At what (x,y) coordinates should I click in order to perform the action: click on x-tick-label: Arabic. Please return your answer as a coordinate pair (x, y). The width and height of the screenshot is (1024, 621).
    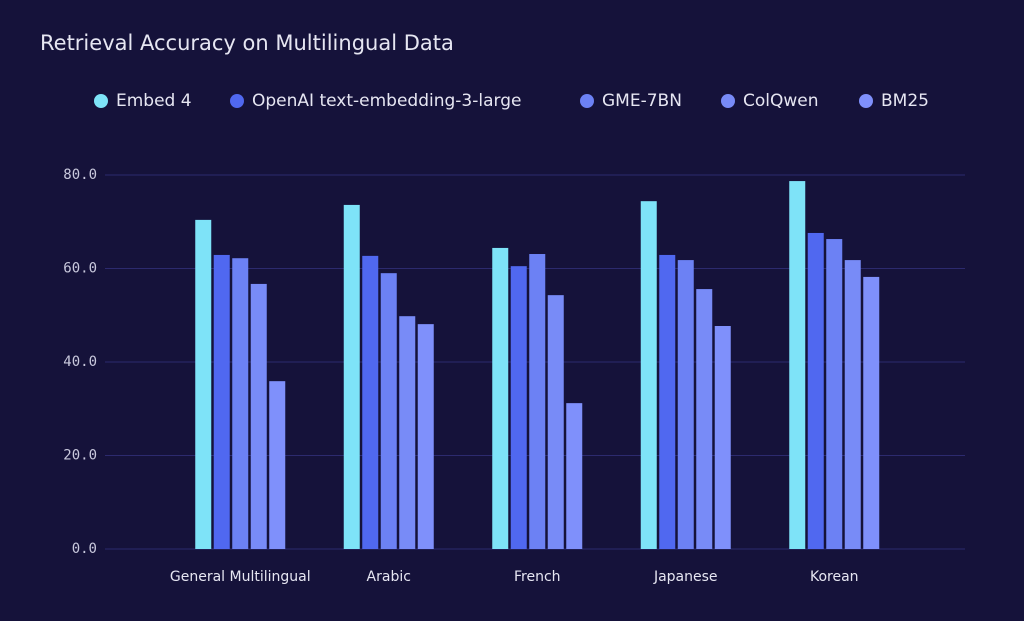
    Looking at the image, I should click on (389, 577).